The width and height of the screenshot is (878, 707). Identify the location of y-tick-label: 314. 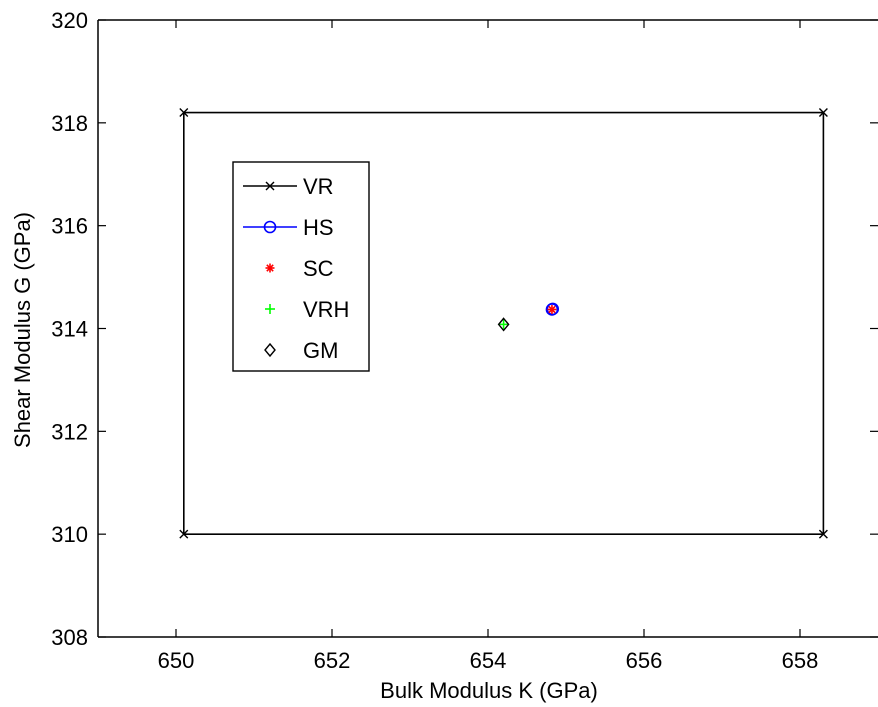
(69, 329).